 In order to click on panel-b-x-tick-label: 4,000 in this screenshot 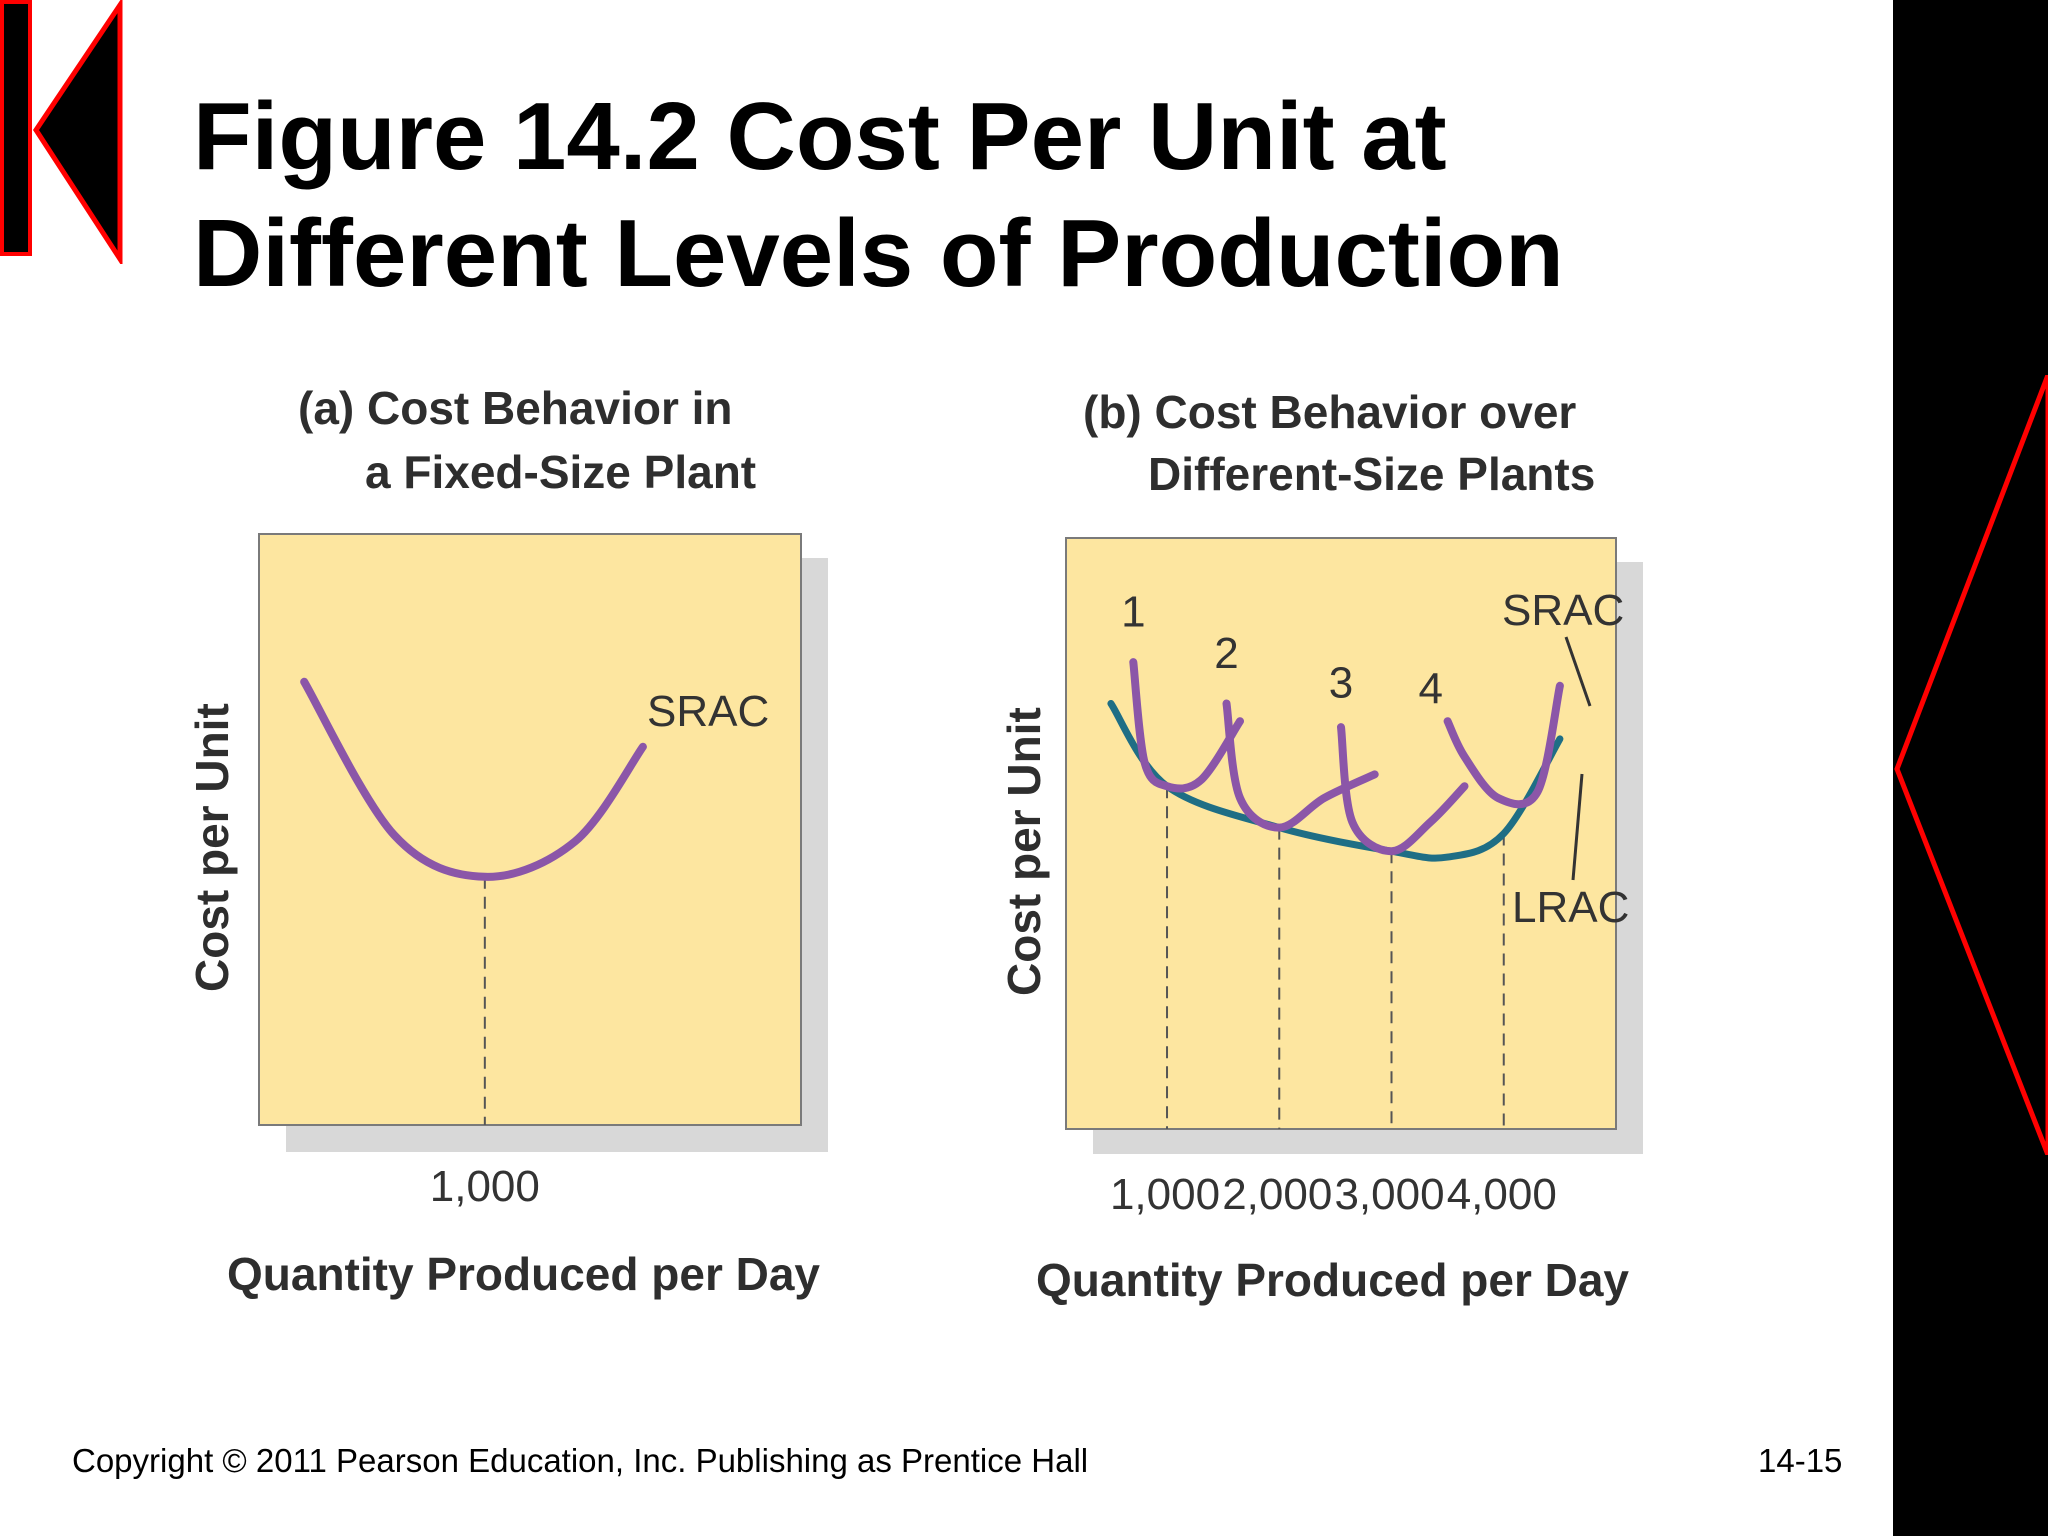, I will do `click(1502, 1194)`.